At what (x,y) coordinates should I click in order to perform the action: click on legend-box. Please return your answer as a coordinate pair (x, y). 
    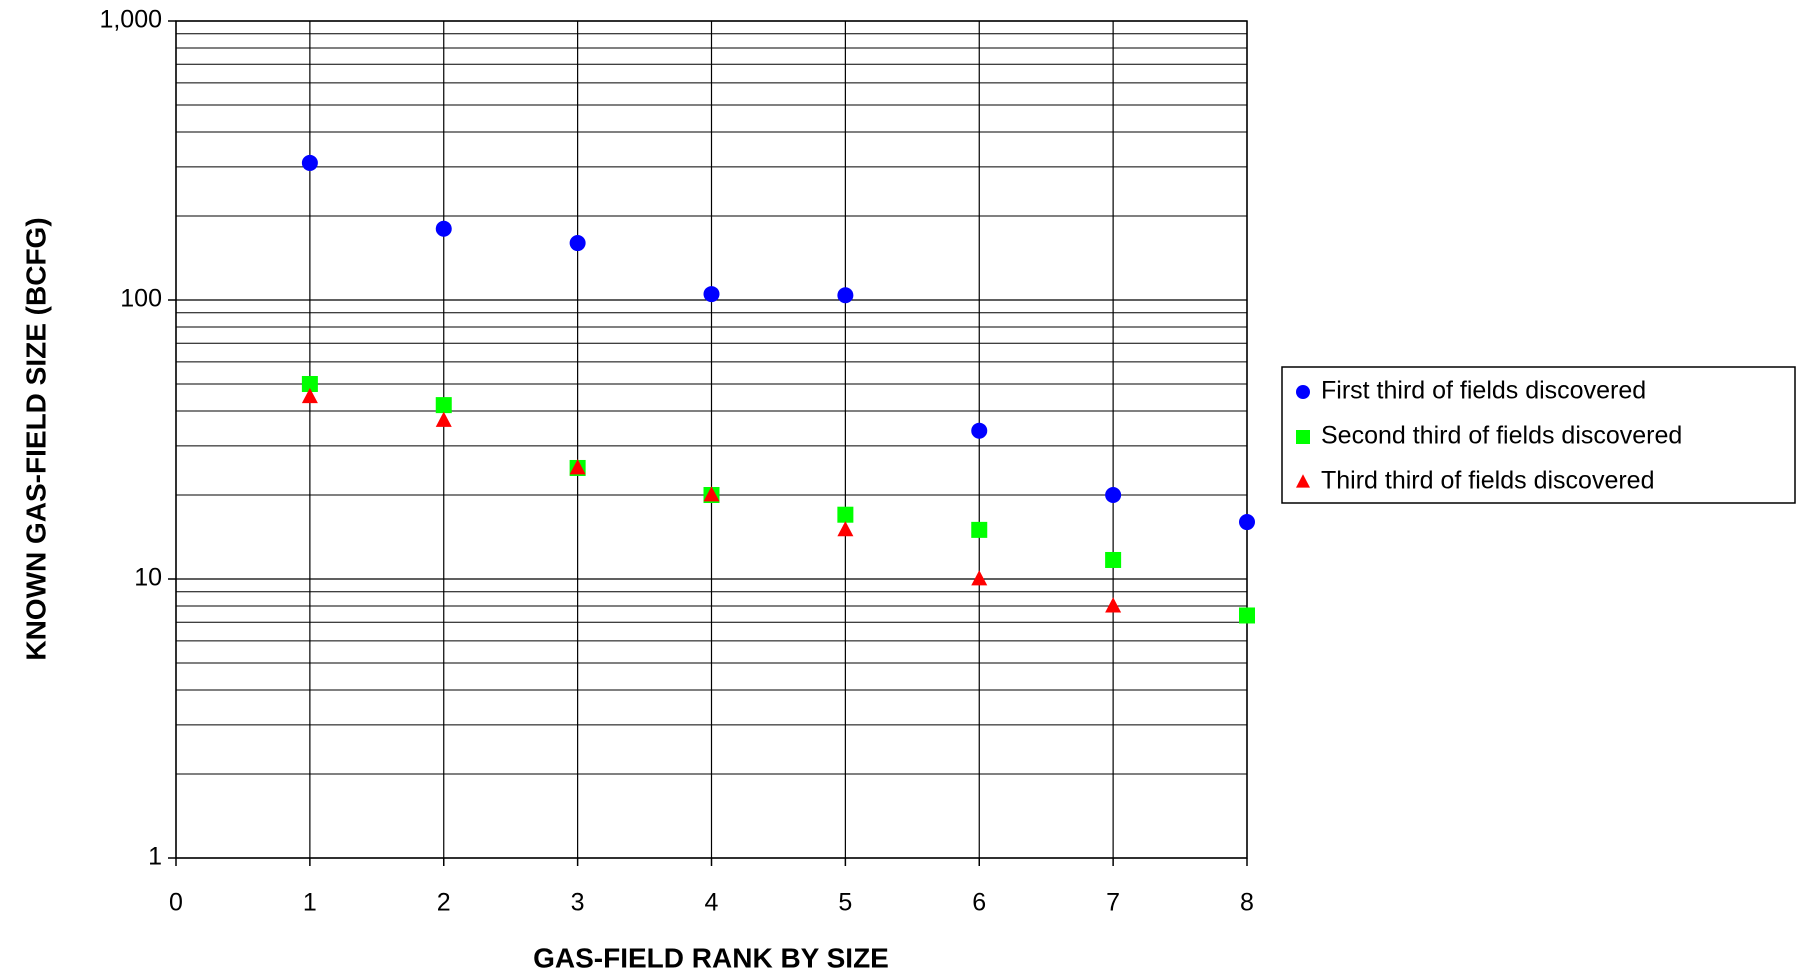
    Looking at the image, I should click on (1538, 435).